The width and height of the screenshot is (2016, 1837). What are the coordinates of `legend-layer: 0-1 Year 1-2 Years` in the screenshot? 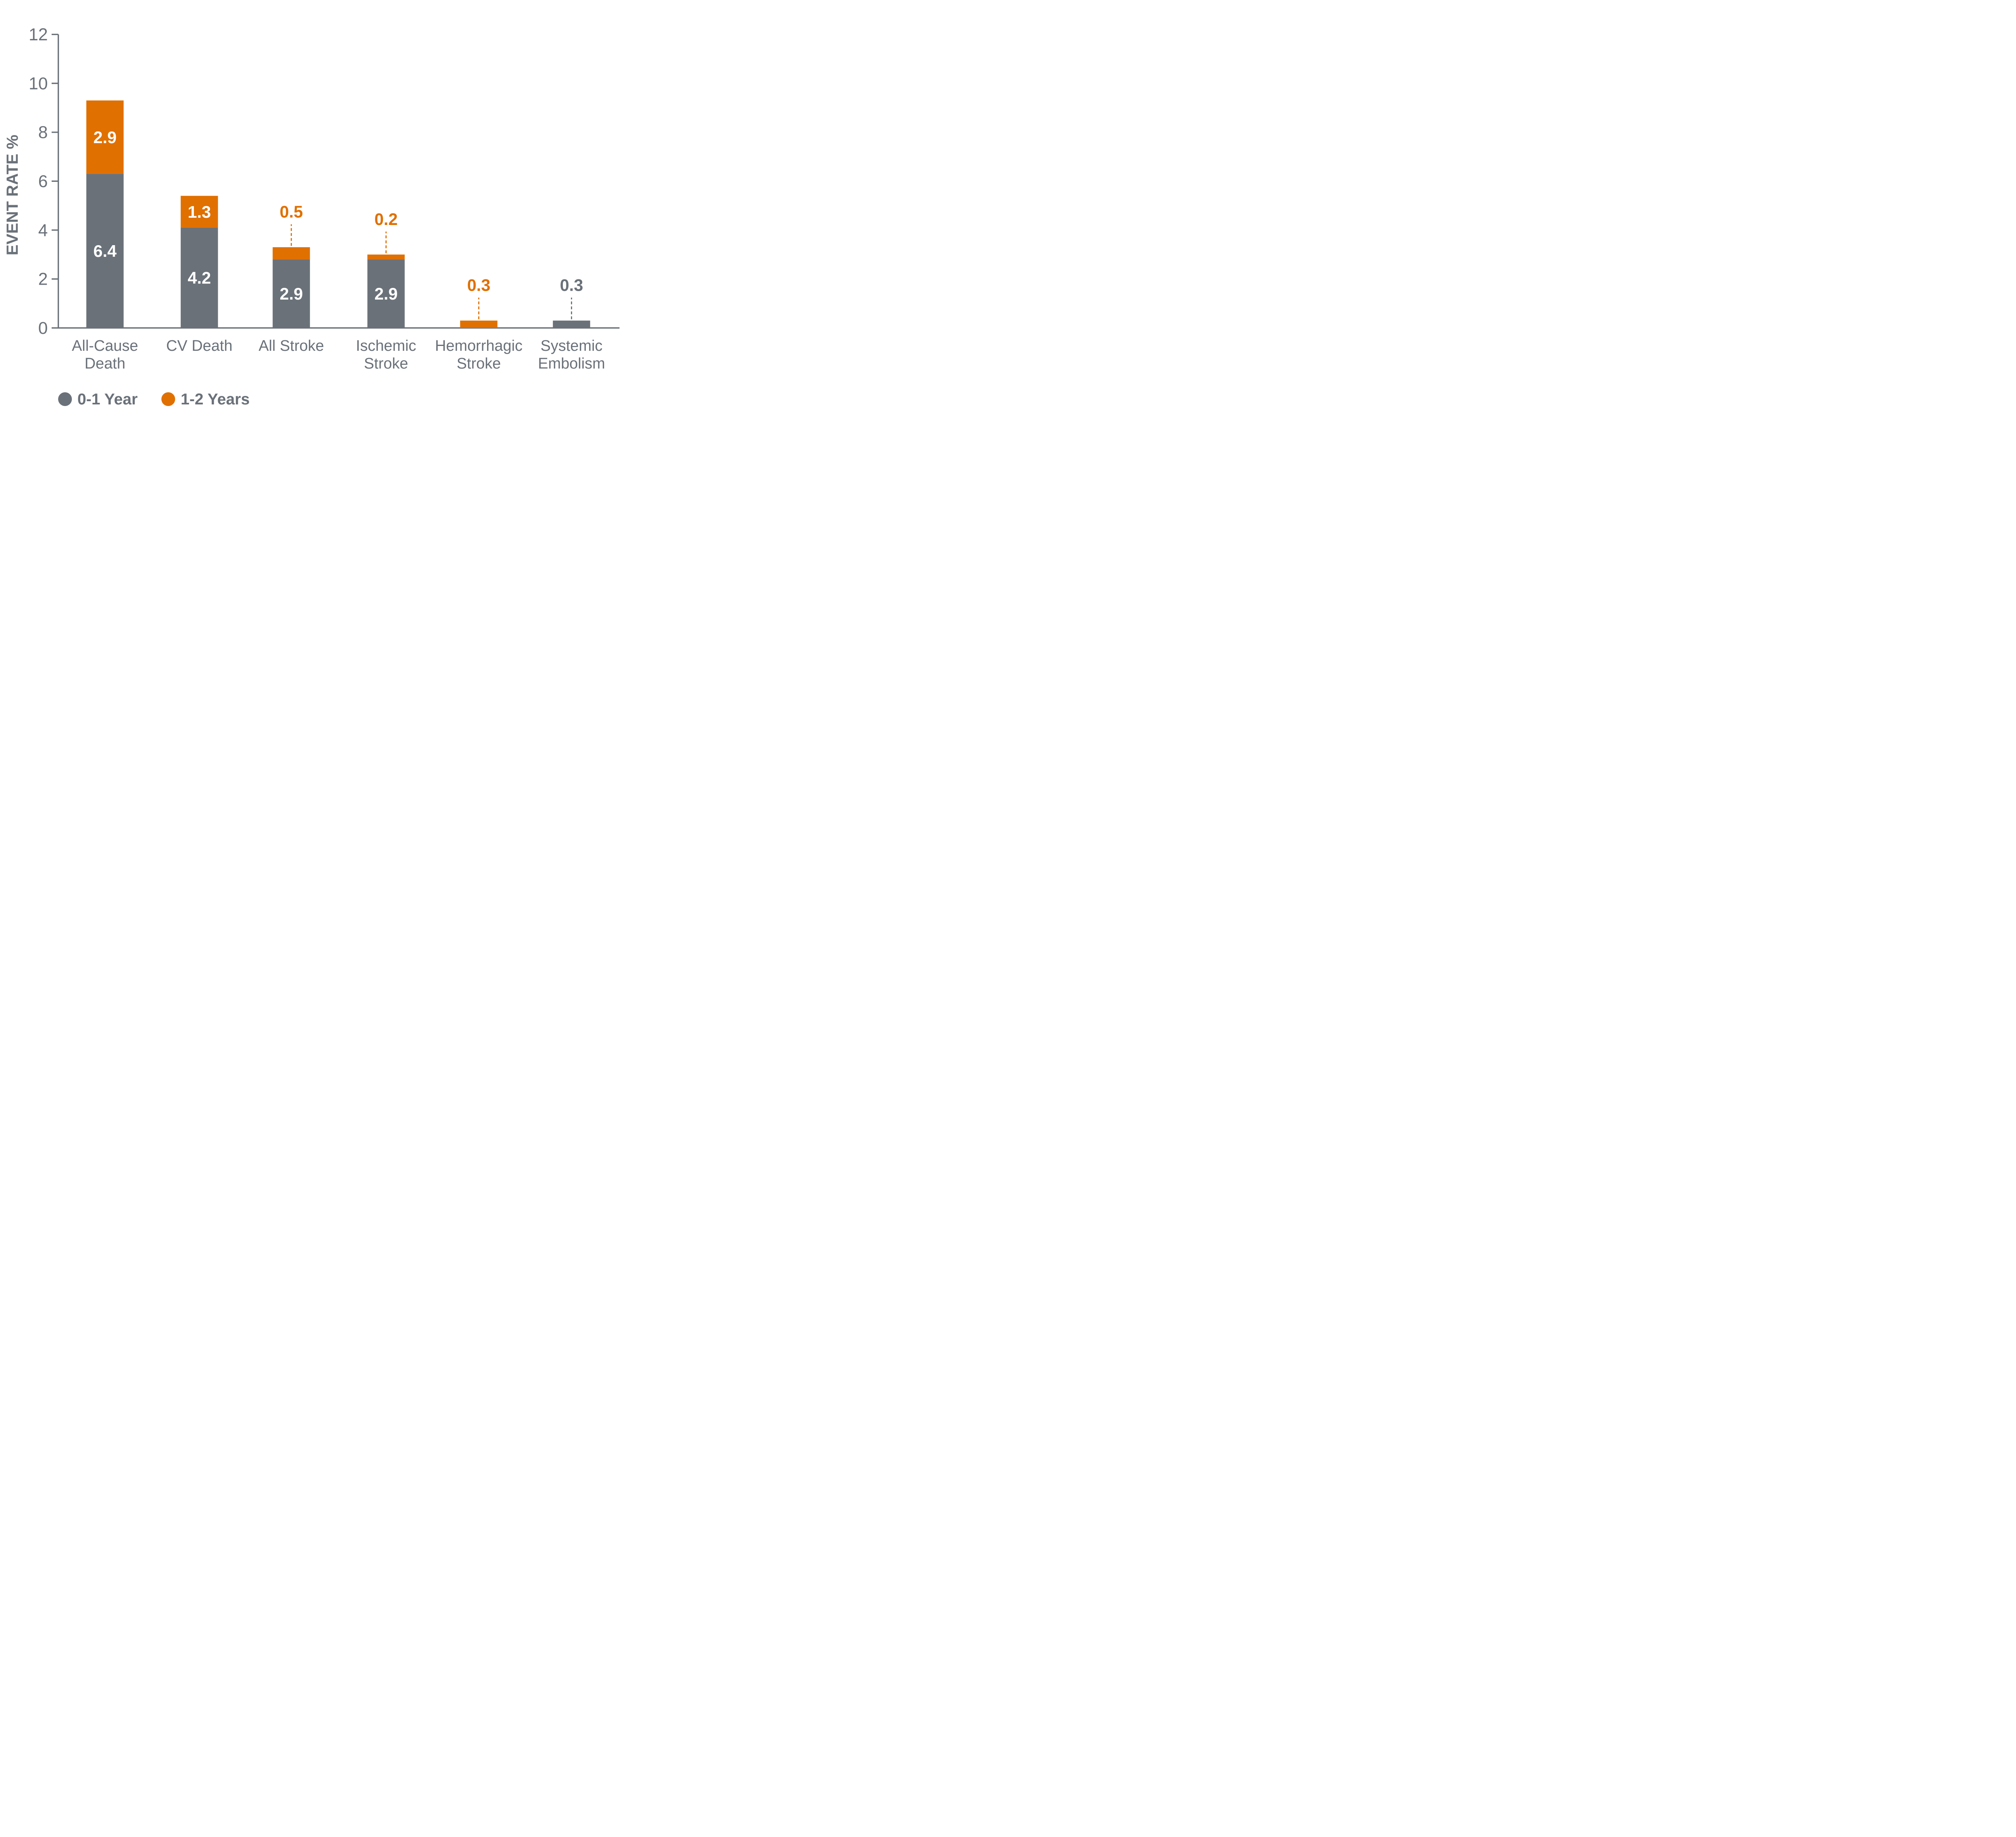 It's located at (154, 399).